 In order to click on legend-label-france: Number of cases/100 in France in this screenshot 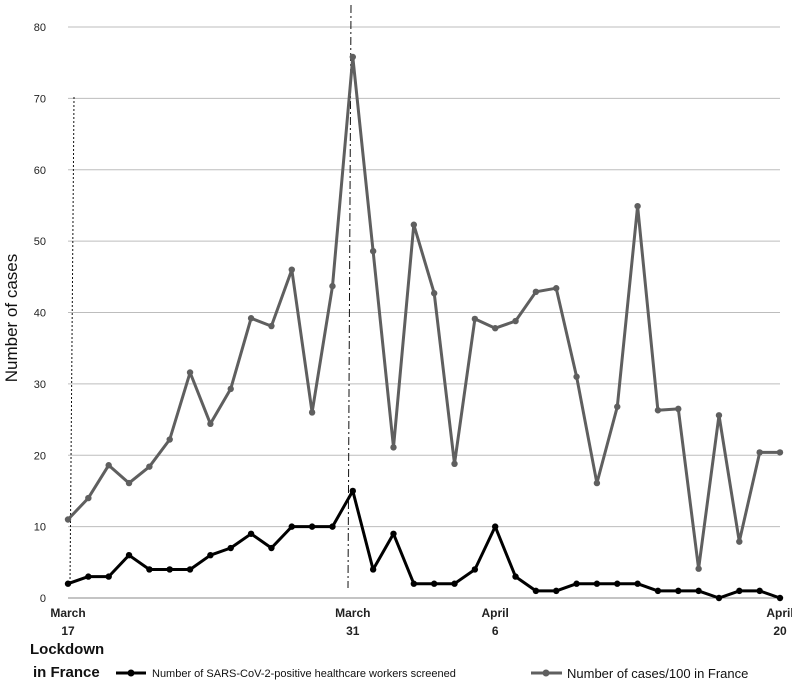, I will do `click(657, 673)`.